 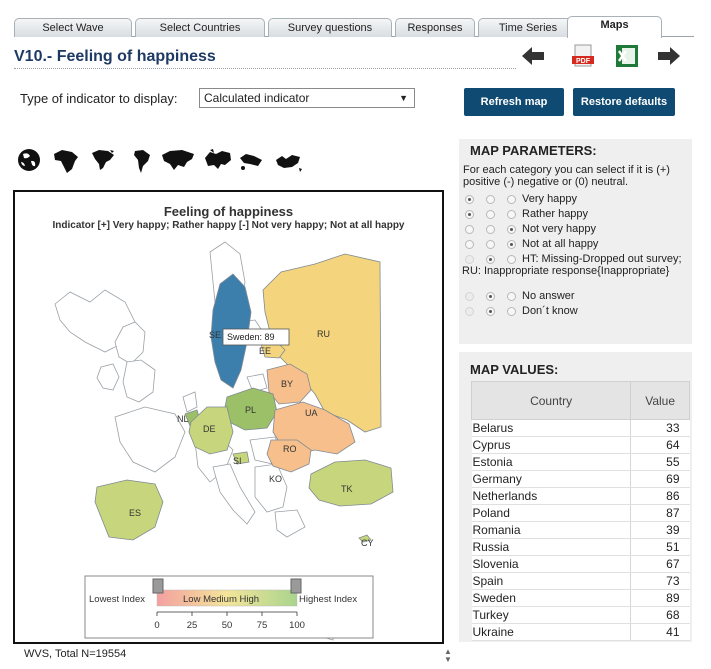 I want to click on map-country-slovenia, so click(x=241, y=458).